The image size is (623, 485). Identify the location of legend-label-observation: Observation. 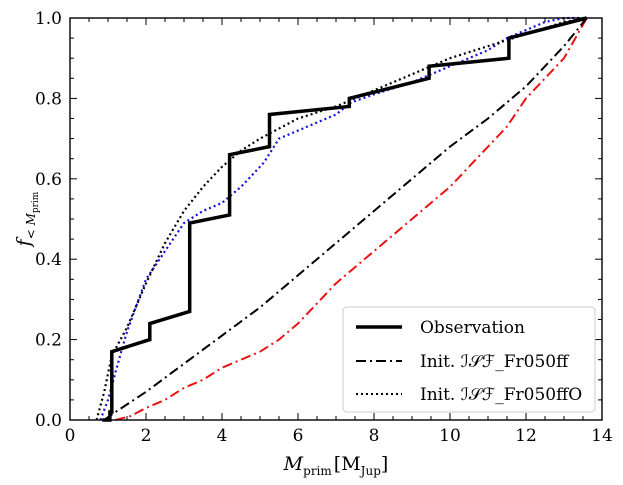
(472, 328).